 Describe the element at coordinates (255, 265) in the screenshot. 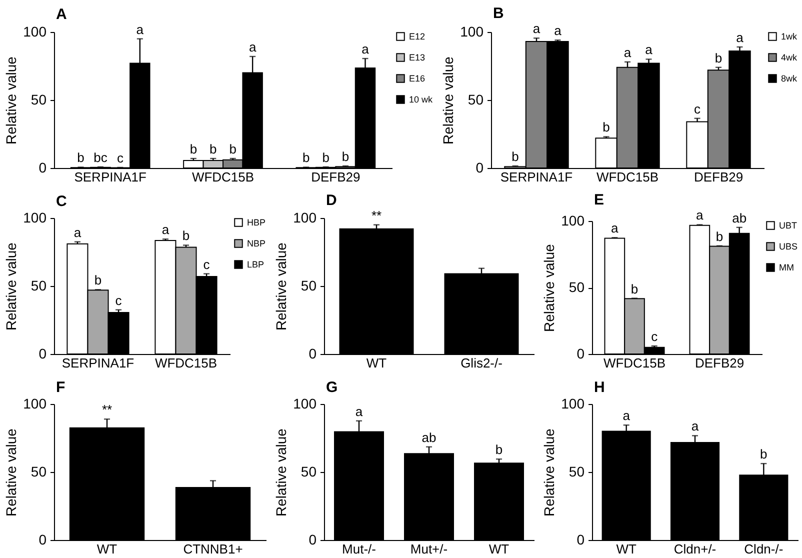

I see `legend-label: LBP` at that location.